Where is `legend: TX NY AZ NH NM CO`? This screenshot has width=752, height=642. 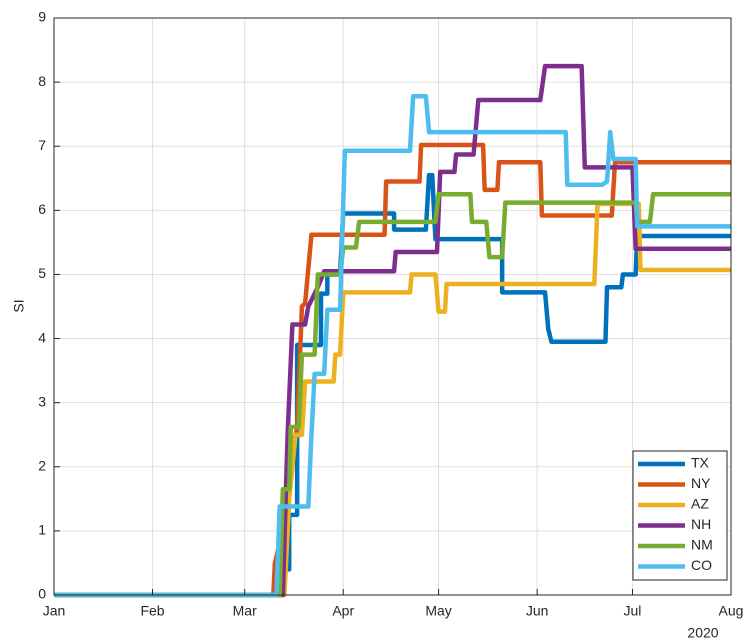
legend: TX NY AZ NH NM CO is located at coordinates (680, 515).